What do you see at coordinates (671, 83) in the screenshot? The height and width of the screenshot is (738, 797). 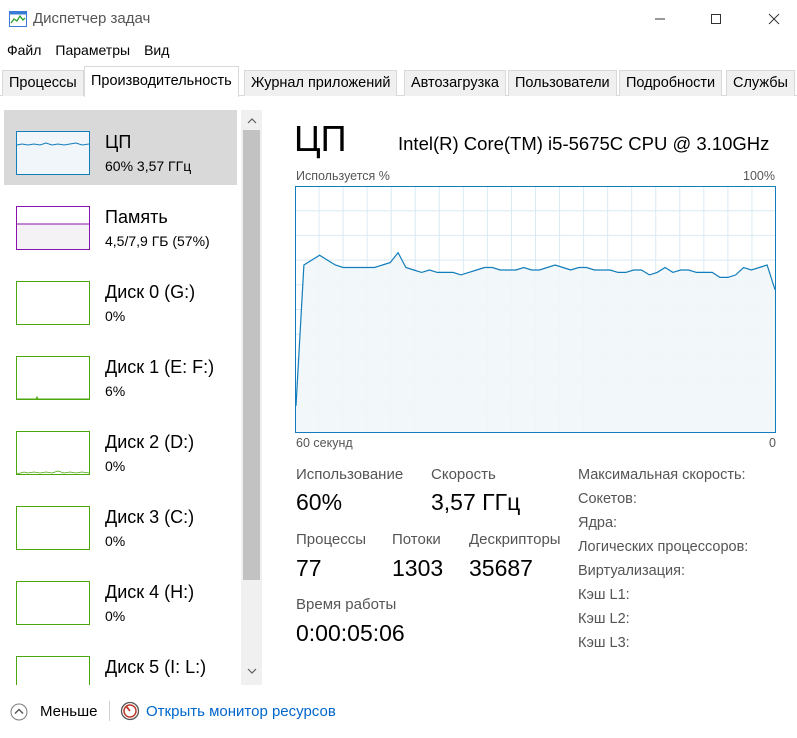 I see `tab-details: Подробности` at bounding box center [671, 83].